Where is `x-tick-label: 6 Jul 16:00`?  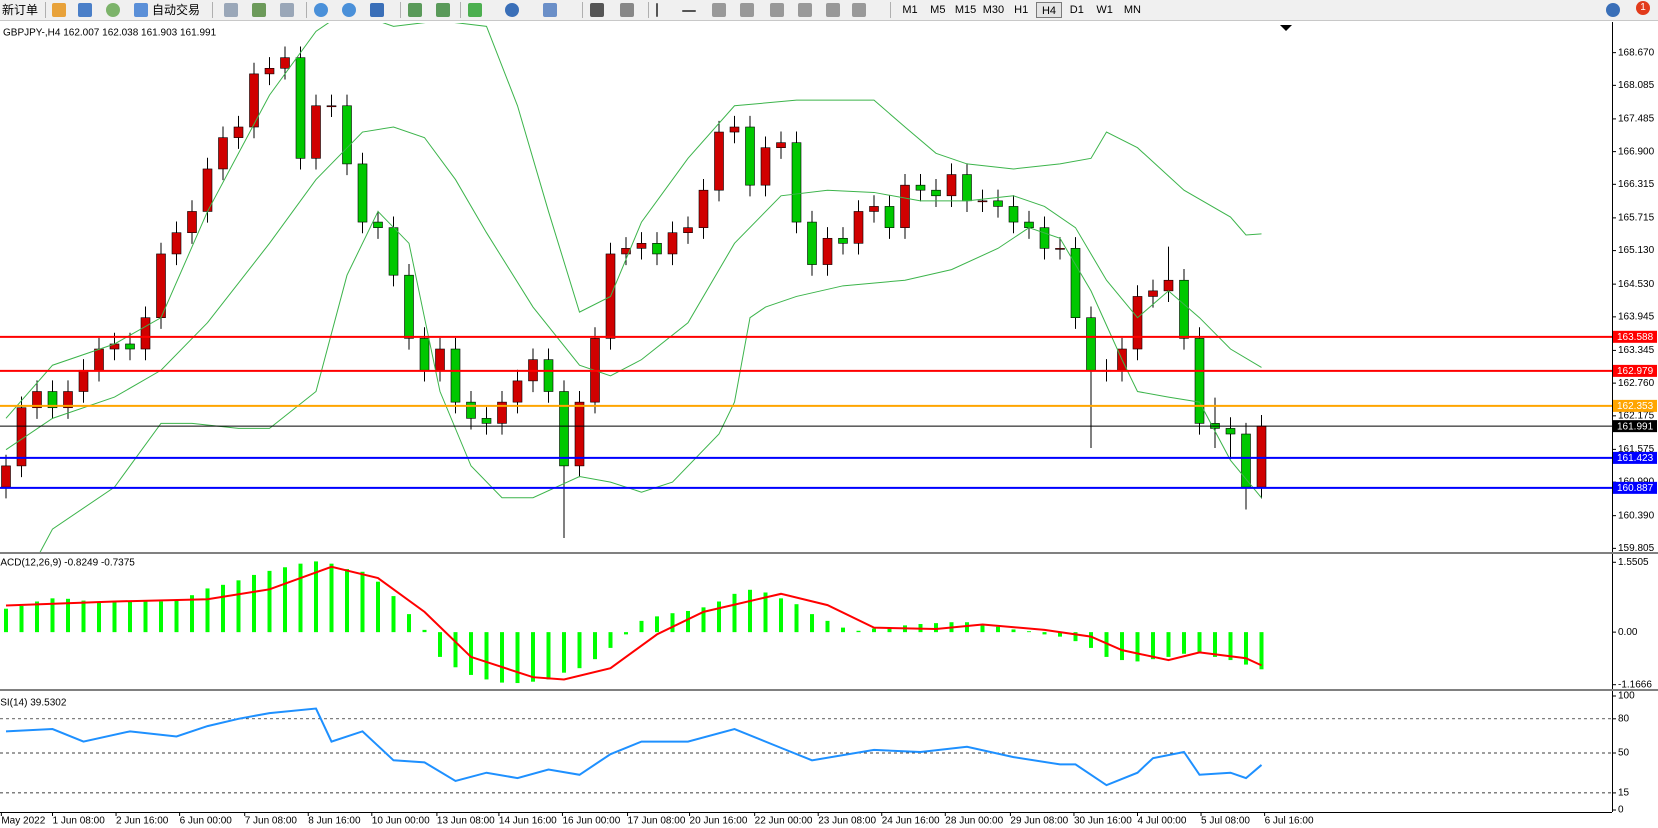
x-tick-label: 6 Jul 16:00 is located at coordinates (1289, 821).